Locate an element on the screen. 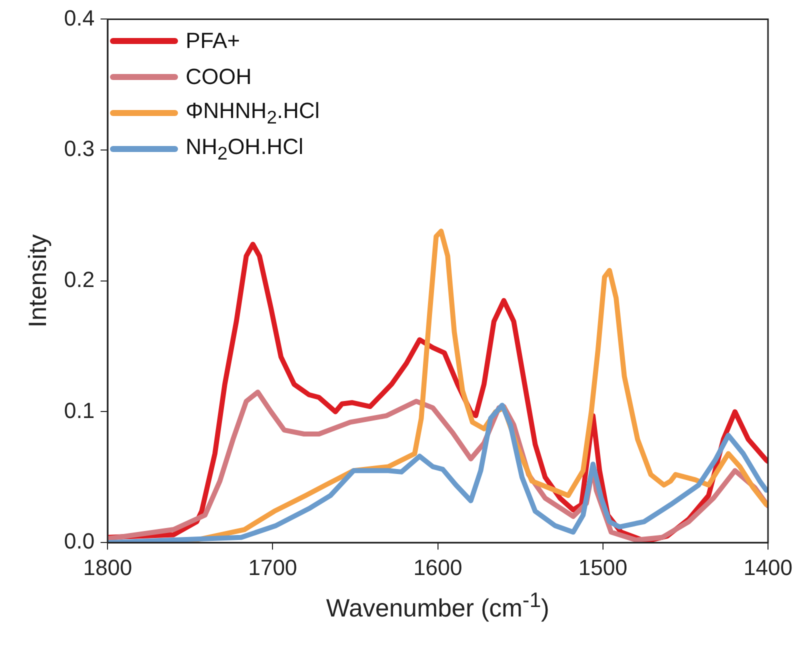  y-tick-label: 0.4 is located at coordinates (79, 17).